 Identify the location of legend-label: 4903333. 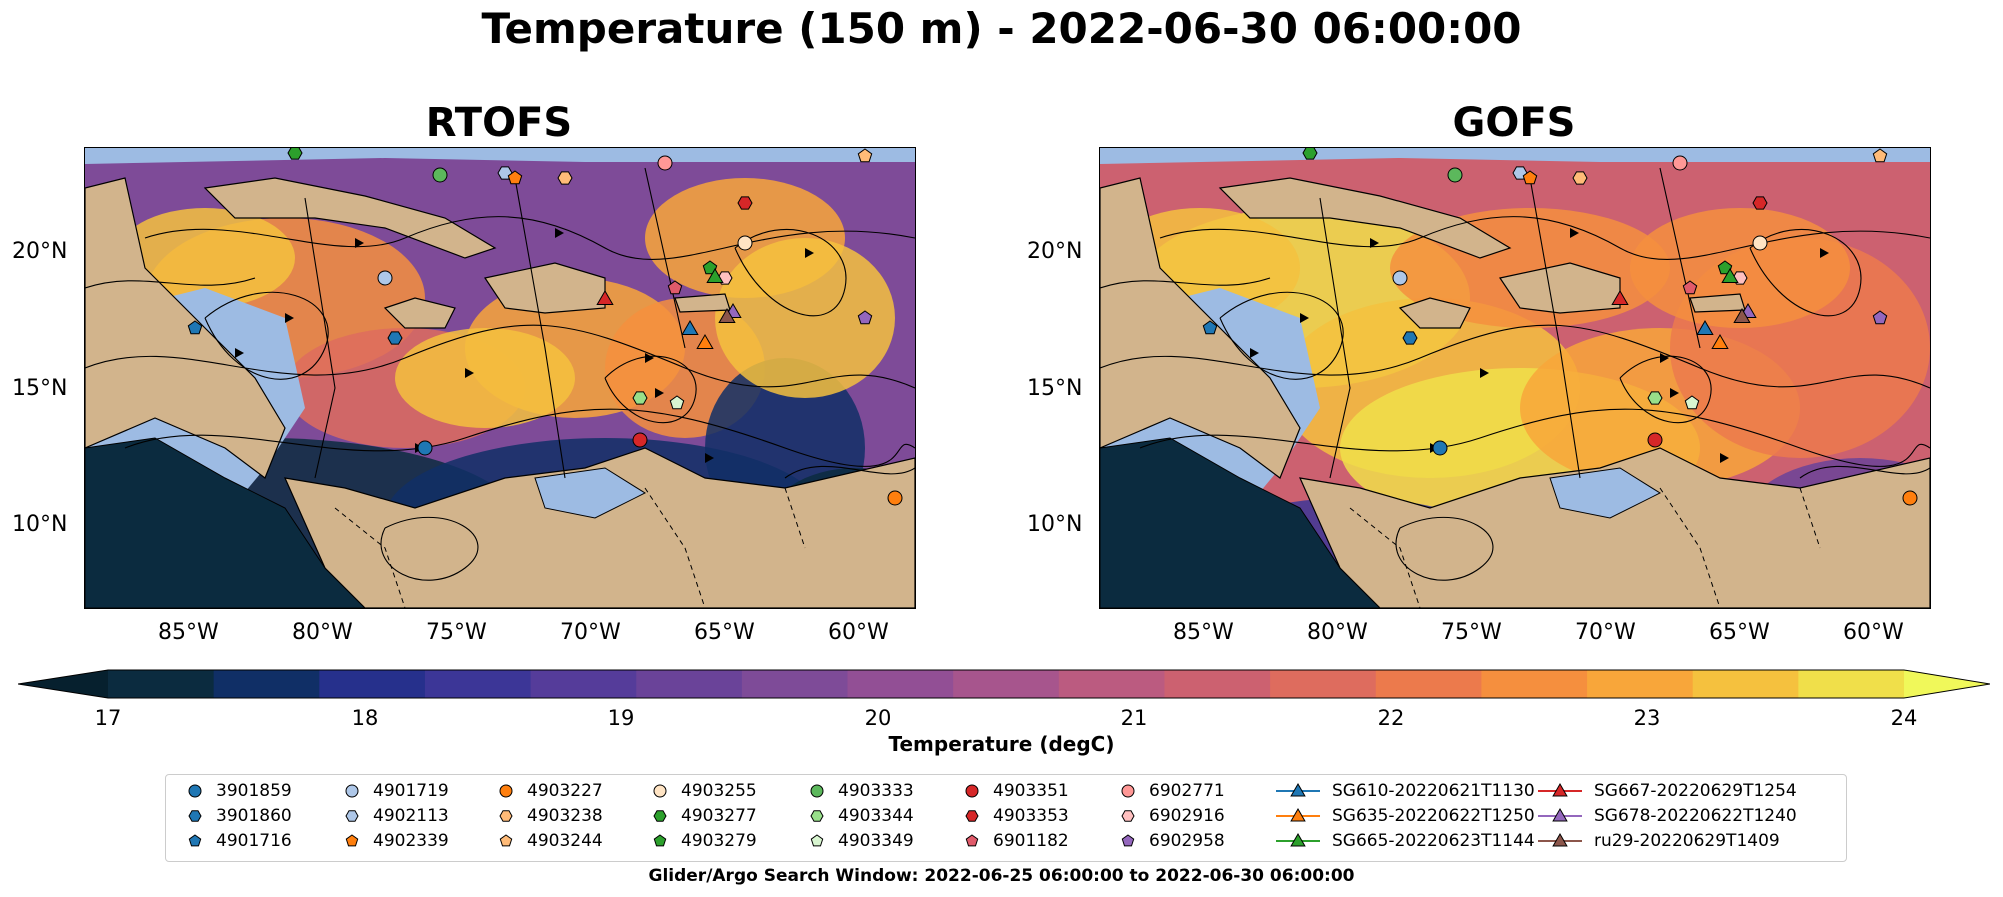
(876, 791).